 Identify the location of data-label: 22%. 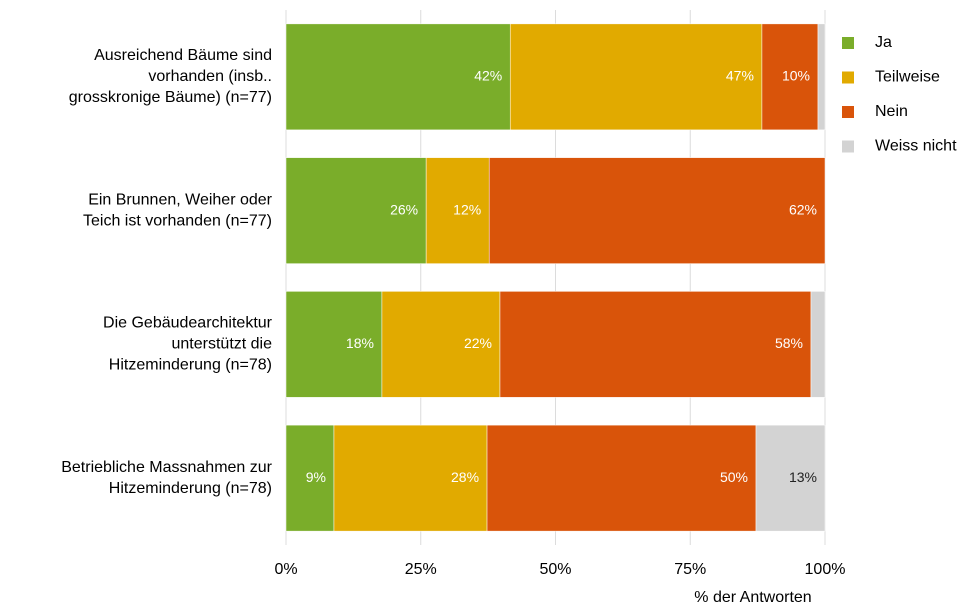
(478, 343).